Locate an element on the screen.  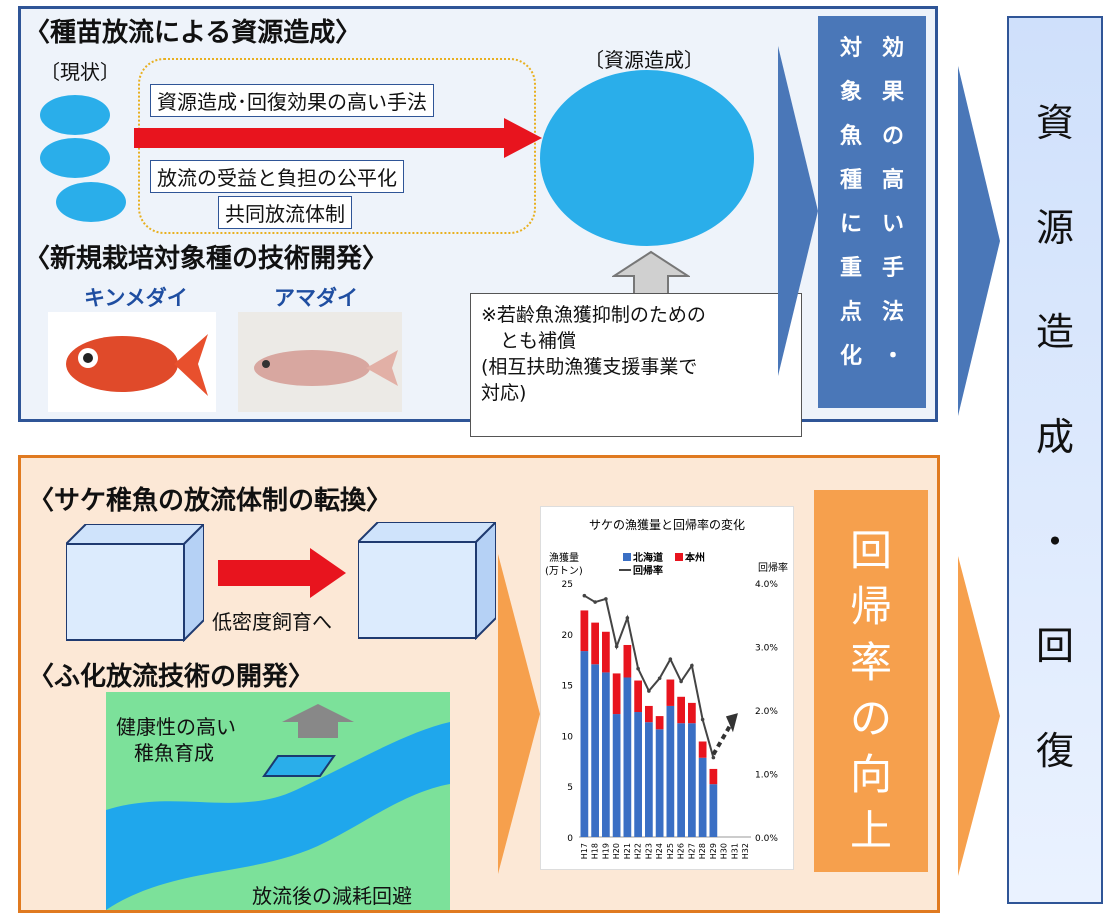
dense-tank-icon is located at coordinates (135, 583).